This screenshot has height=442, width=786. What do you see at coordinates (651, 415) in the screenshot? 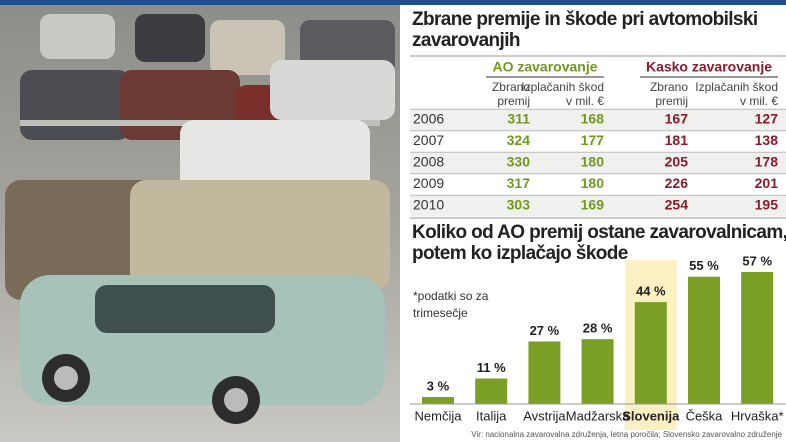
I see `x-tick-label: Slovenija` at bounding box center [651, 415].